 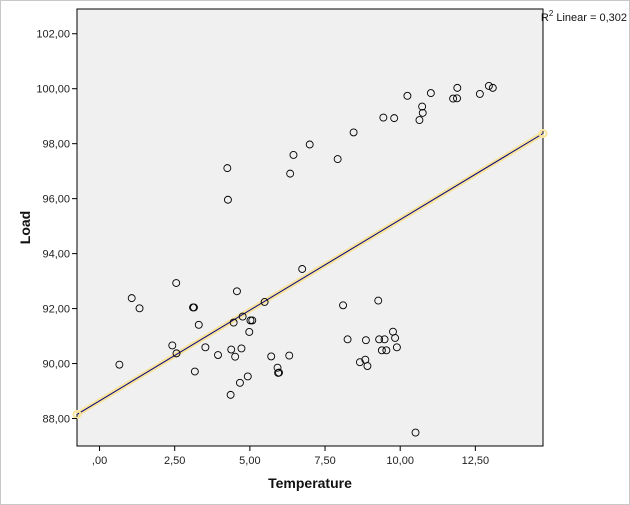 I want to click on x-tick-label: 5,00, so click(x=249, y=461).